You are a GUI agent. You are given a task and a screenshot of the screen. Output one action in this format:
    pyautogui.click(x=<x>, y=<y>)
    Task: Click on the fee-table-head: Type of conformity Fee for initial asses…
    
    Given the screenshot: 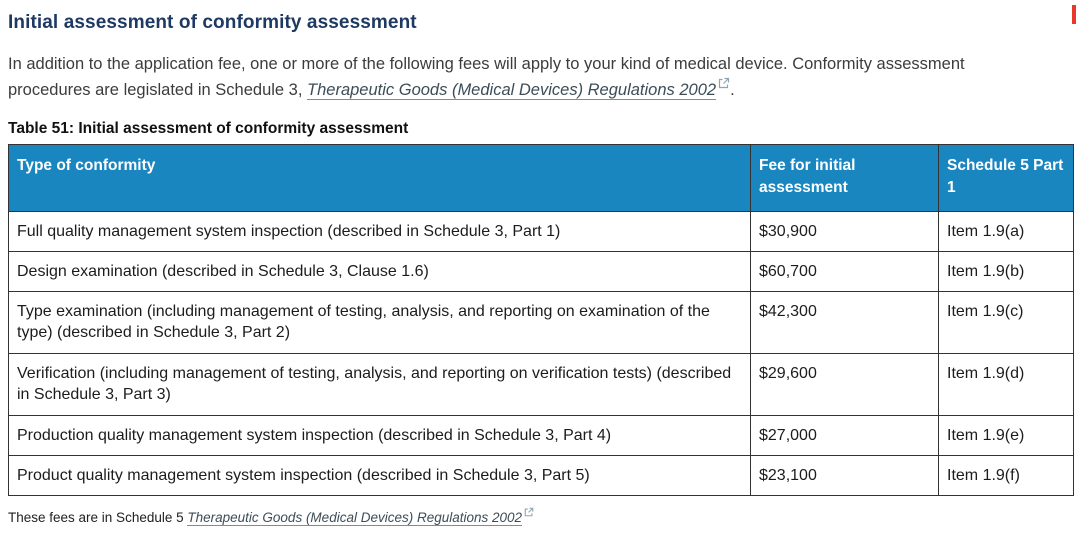 What is the action you would take?
    pyautogui.click(x=541, y=178)
    